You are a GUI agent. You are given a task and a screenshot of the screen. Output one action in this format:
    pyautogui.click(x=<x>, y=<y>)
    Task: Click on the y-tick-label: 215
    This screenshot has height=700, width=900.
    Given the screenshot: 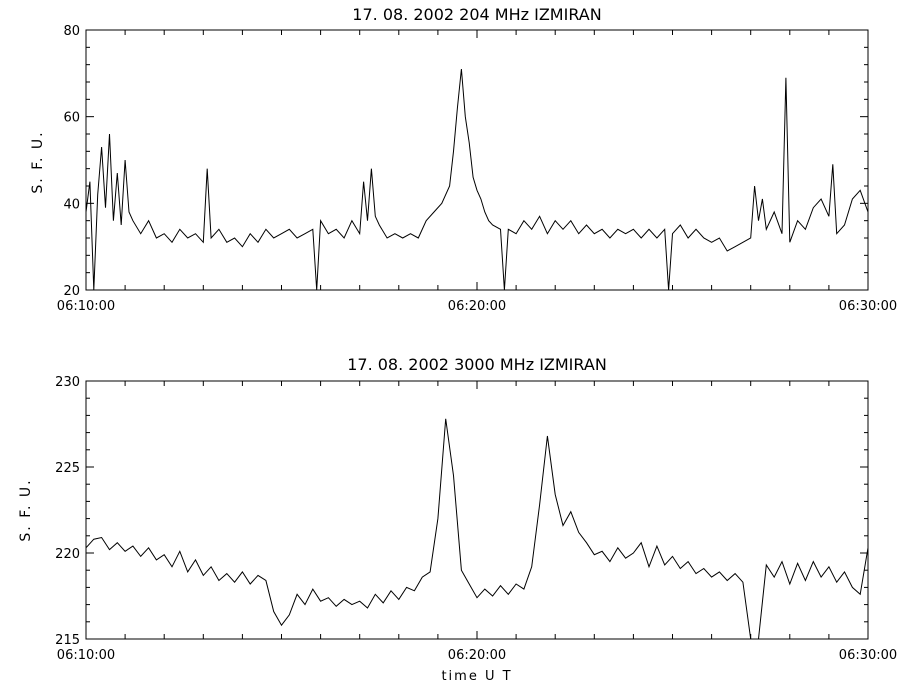 What is the action you would take?
    pyautogui.click(x=67, y=640)
    